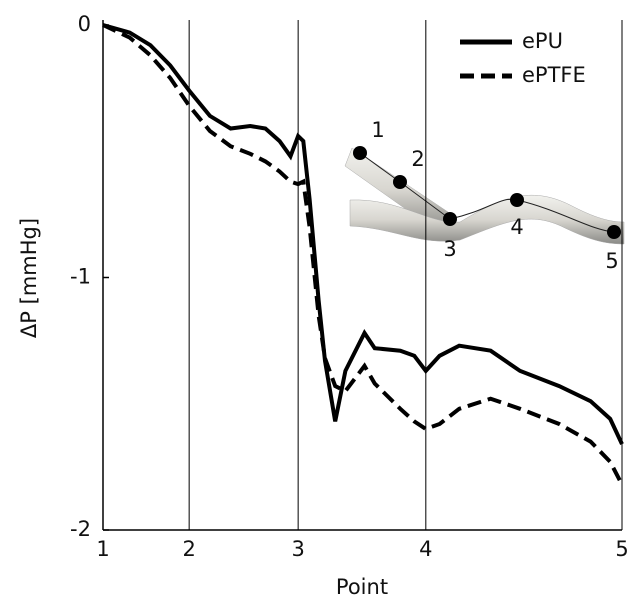  Describe the element at coordinates (417, 159) in the screenshot. I see `inset-label: 2` at that location.